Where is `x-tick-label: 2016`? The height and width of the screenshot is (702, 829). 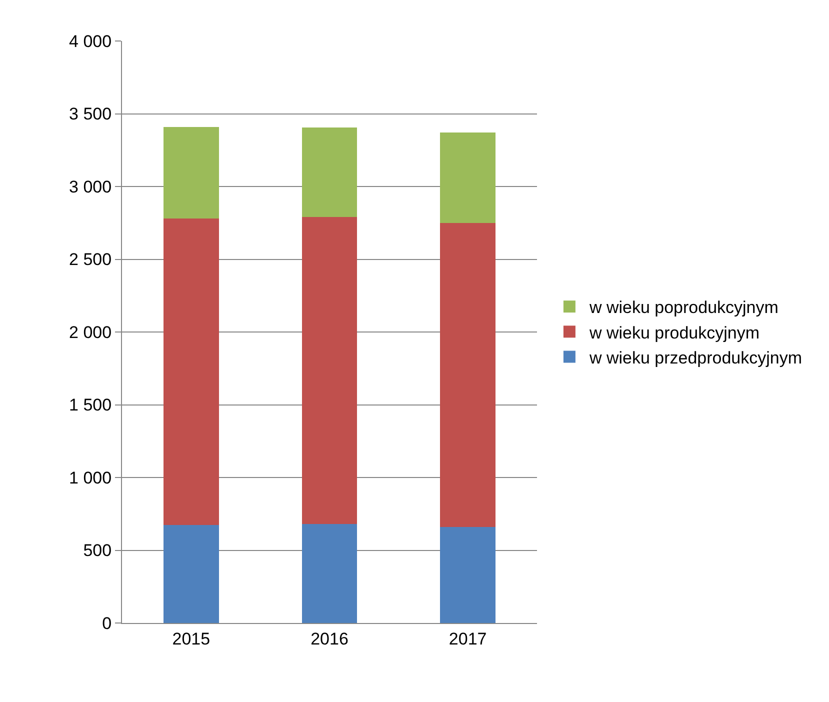
x-tick-label: 2016 is located at coordinates (329, 638).